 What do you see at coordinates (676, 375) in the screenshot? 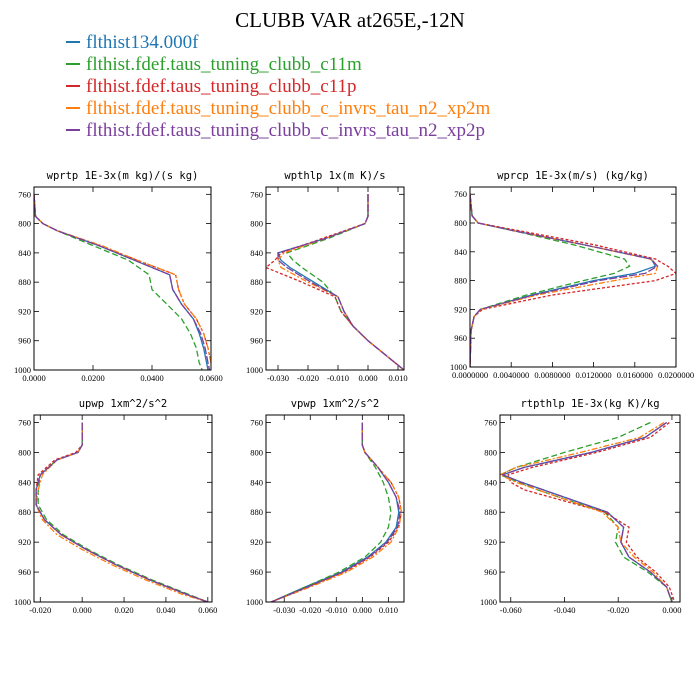
I see `xtick-label-3-6: 0.0200000` at bounding box center [676, 375].